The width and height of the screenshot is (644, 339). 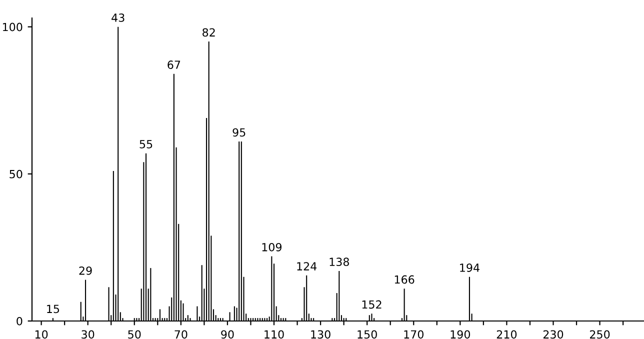 I want to click on x-tick-label: 190, so click(x=460, y=334).